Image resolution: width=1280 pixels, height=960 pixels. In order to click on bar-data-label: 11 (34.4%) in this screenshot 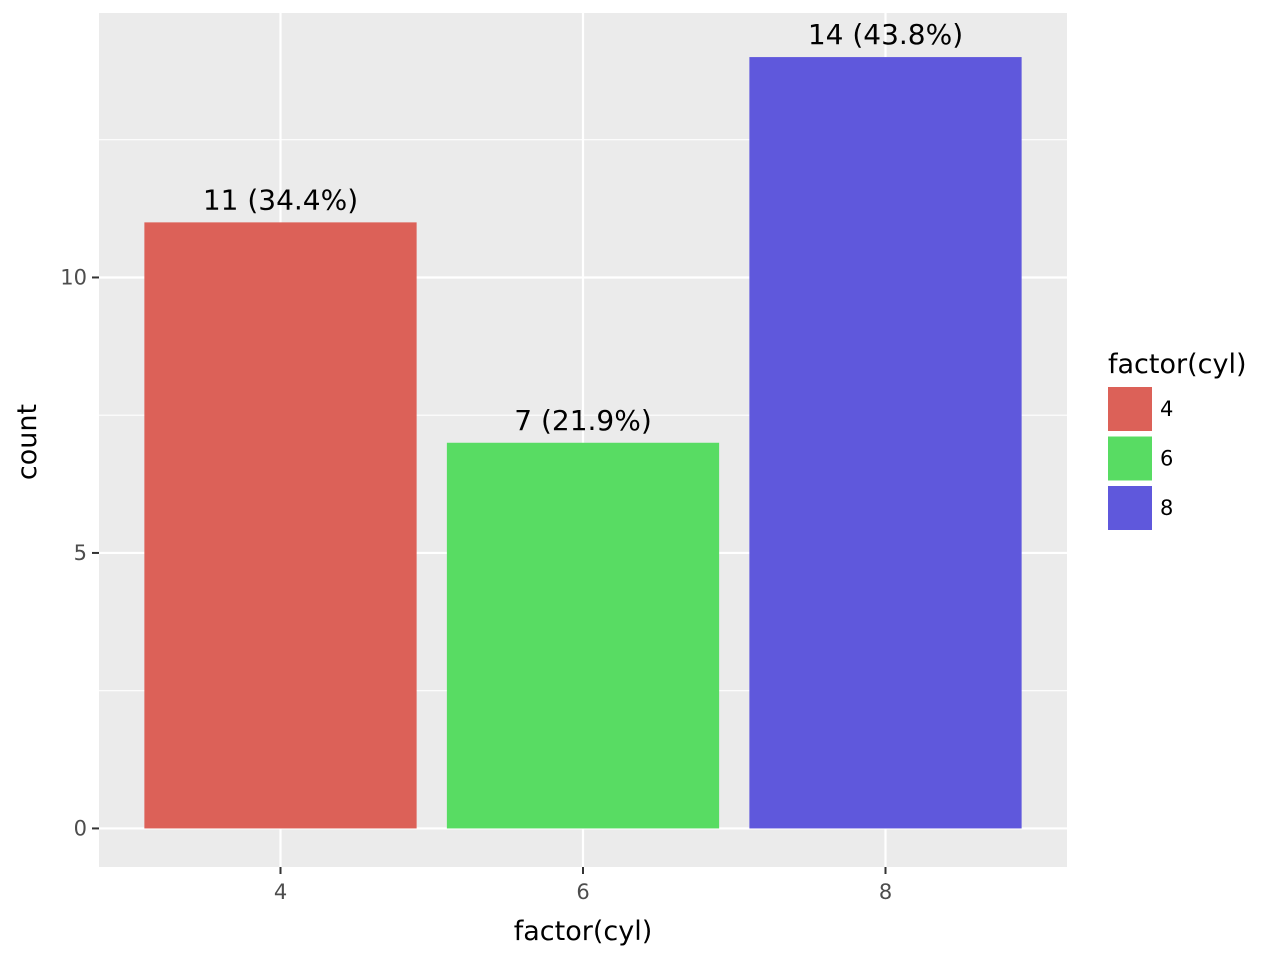, I will do `click(280, 199)`.